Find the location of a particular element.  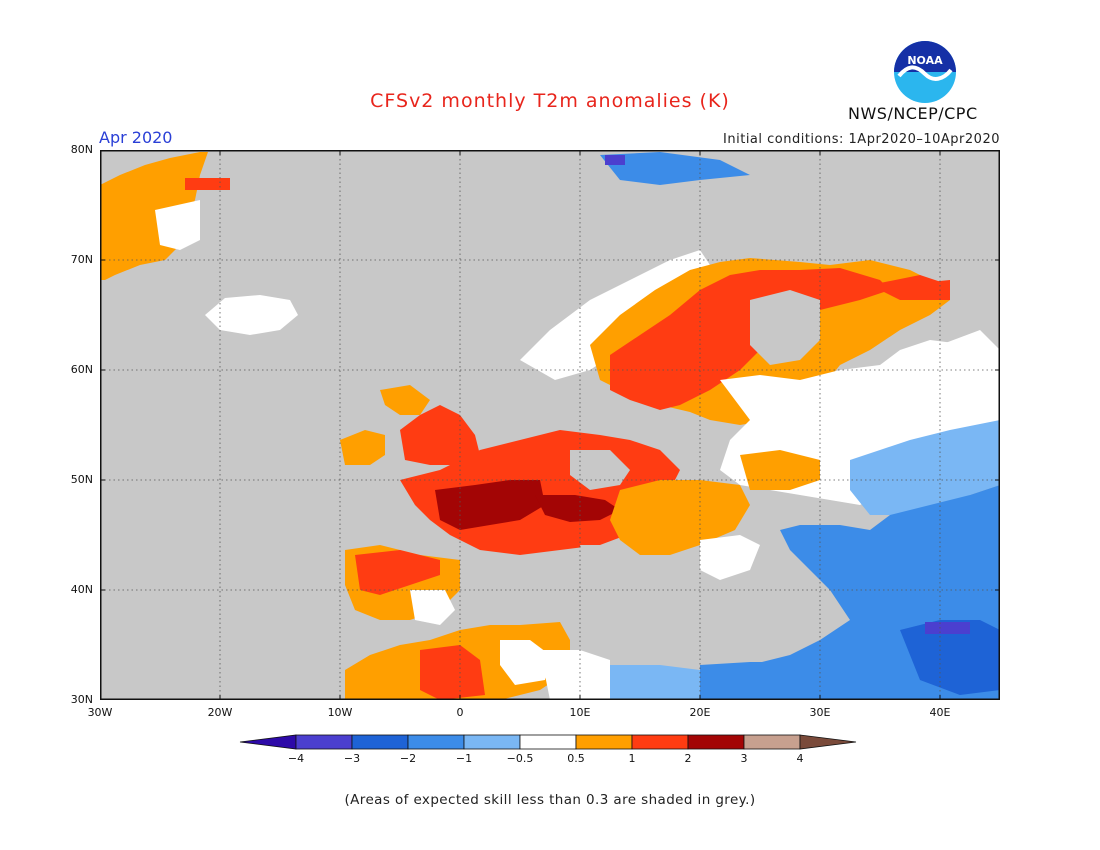

ireland-orange is located at coordinates (362, 447).